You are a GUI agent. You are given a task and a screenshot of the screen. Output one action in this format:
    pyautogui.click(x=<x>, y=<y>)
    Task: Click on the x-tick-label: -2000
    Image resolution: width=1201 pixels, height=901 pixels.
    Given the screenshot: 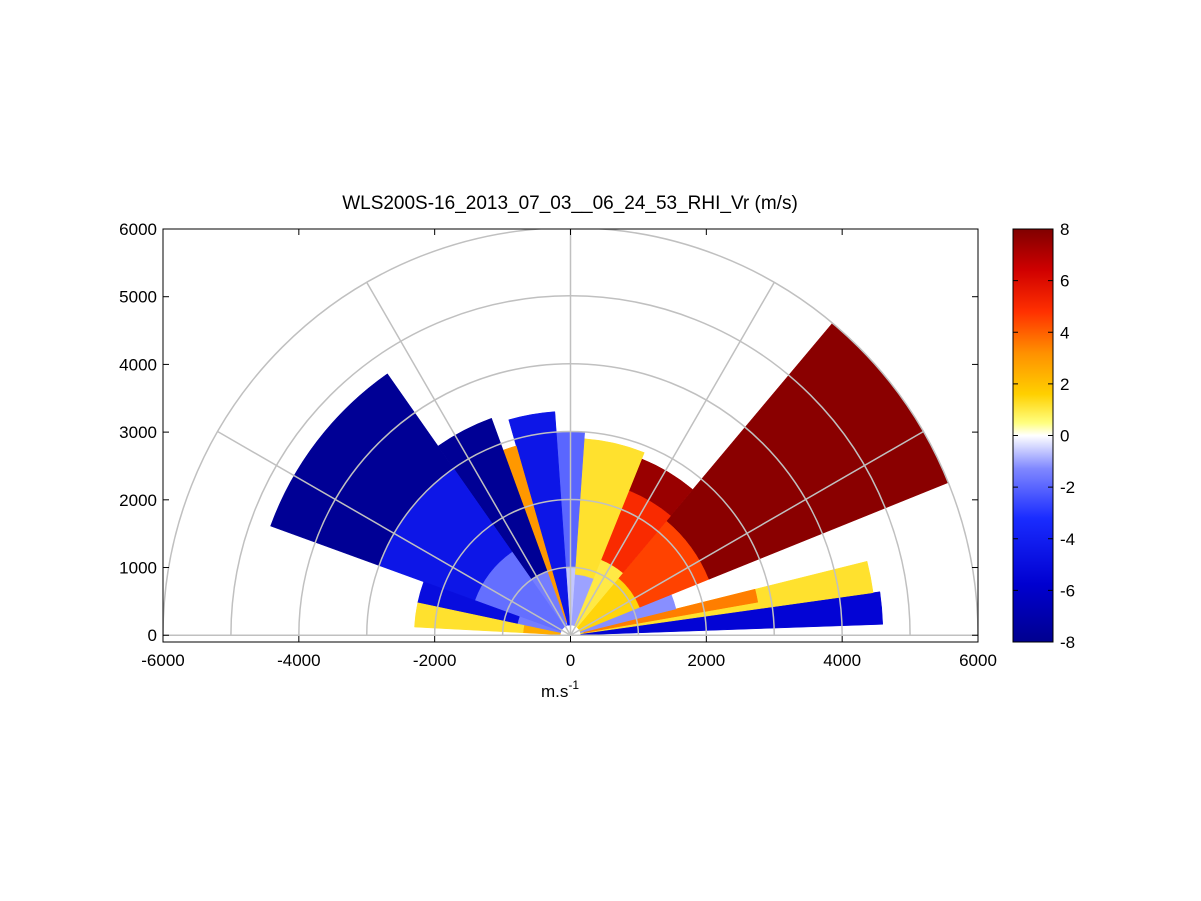 What is the action you would take?
    pyautogui.click(x=434, y=660)
    